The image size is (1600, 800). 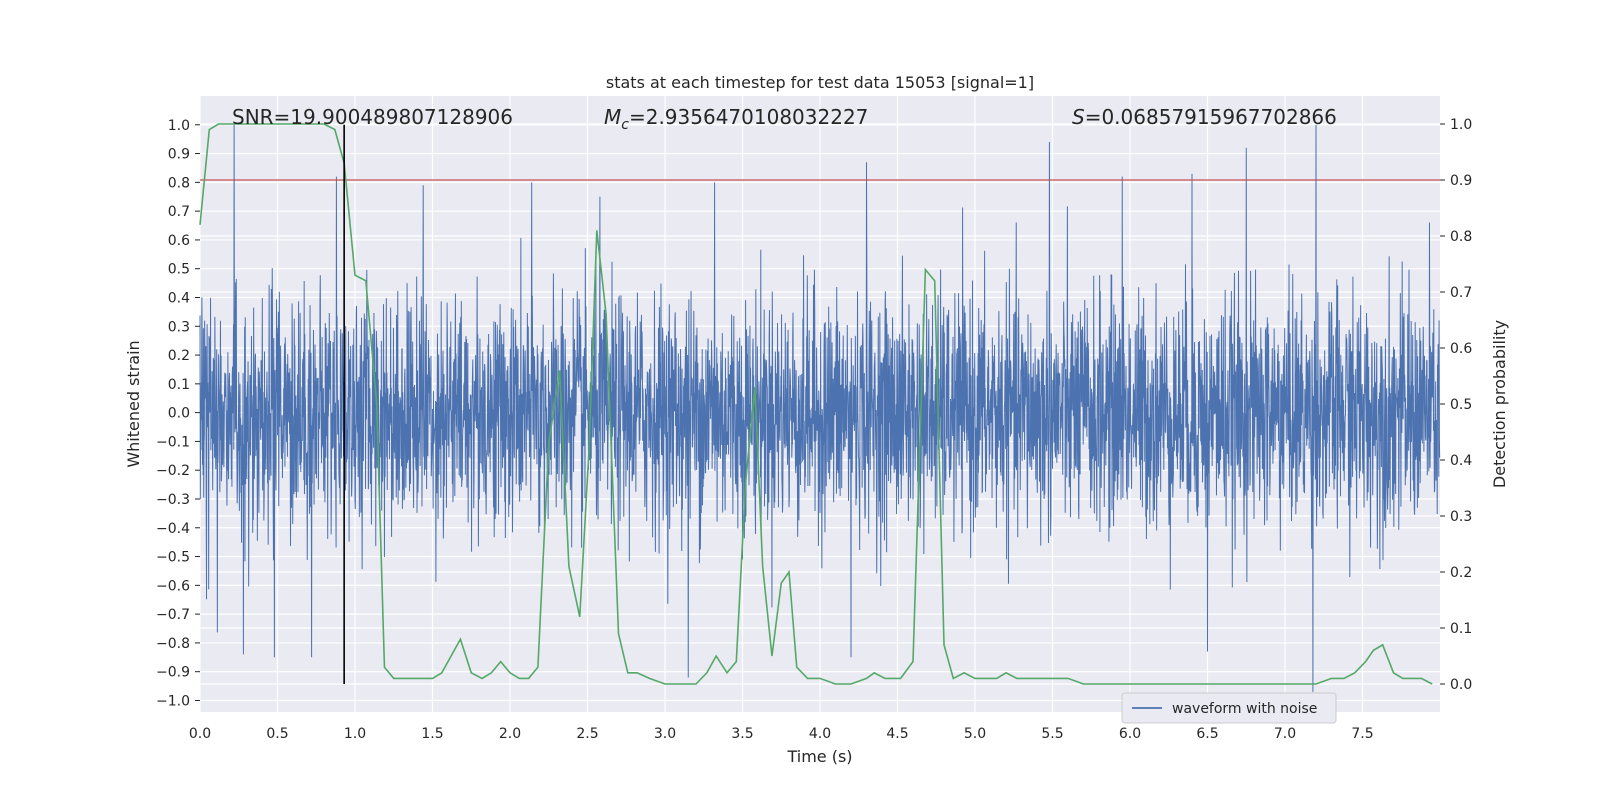 I want to click on left-y-tick-label-19: −0.9, so click(x=173, y=673).